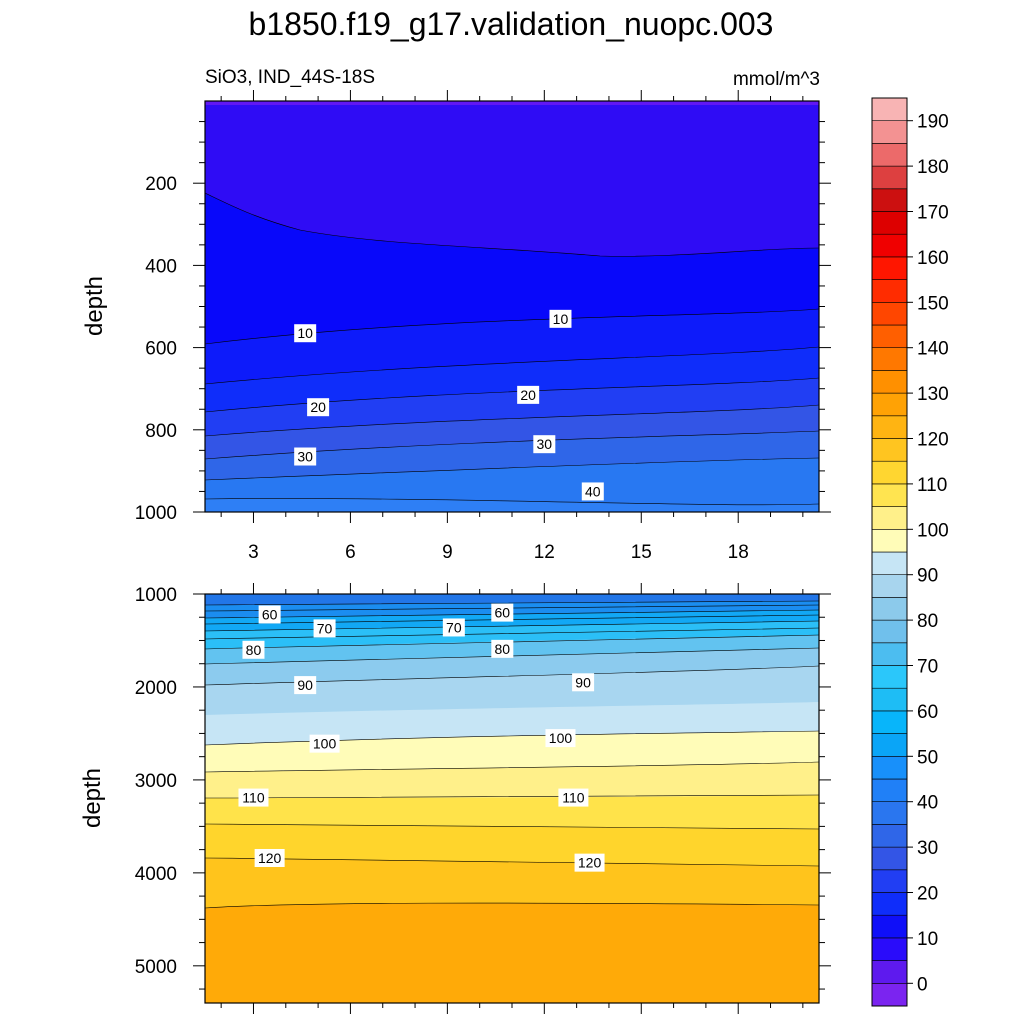 Image resolution: width=1024 pixels, height=1024 pixels. What do you see at coordinates (927, 667) in the screenshot?
I see `colorbar-label: 70` at bounding box center [927, 667].